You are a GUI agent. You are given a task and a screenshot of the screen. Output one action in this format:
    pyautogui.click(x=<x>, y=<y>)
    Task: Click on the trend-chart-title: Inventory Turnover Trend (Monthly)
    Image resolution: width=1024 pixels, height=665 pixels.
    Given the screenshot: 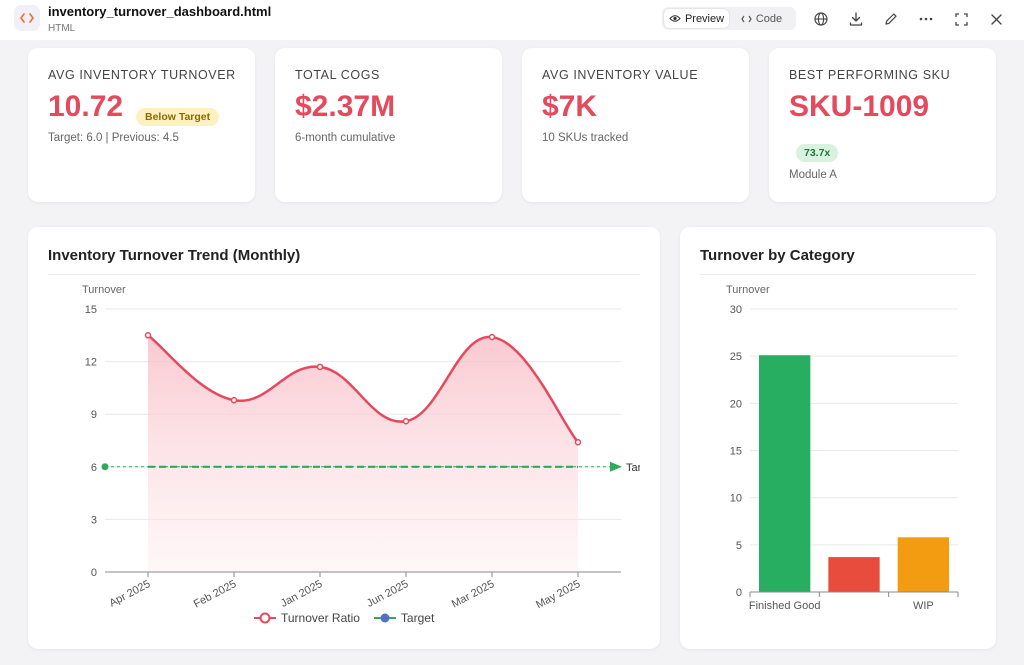 What is the action you would take?
    pyautogui.click(x=174, y=255)
    